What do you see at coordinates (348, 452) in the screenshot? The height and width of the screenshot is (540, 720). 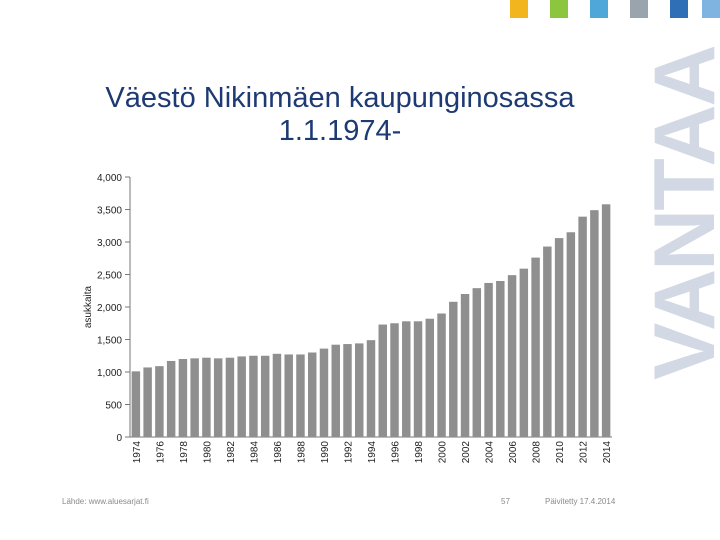 I see `x-tick-label: 1992` at bounding box center [348, 452].